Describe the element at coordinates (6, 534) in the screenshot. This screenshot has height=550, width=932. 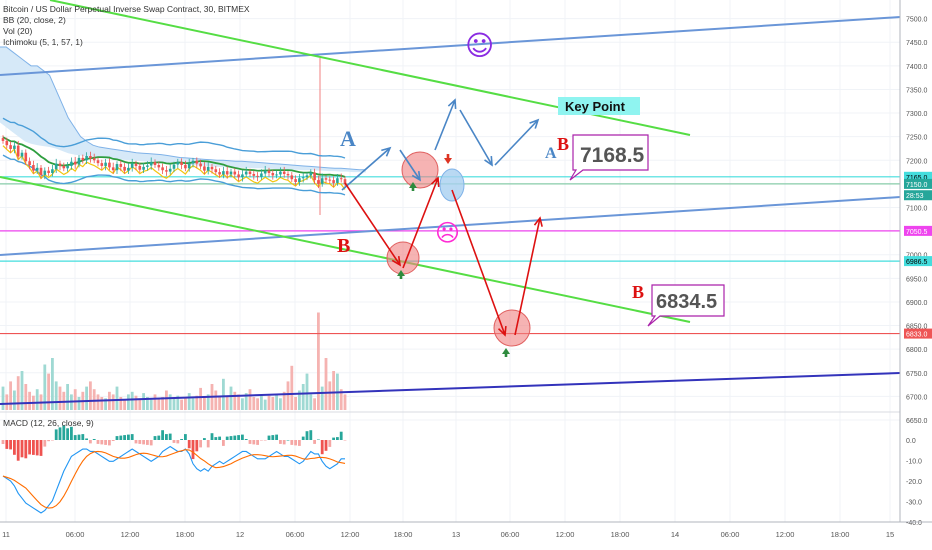
I see `time-tick-label: 11` at that location.